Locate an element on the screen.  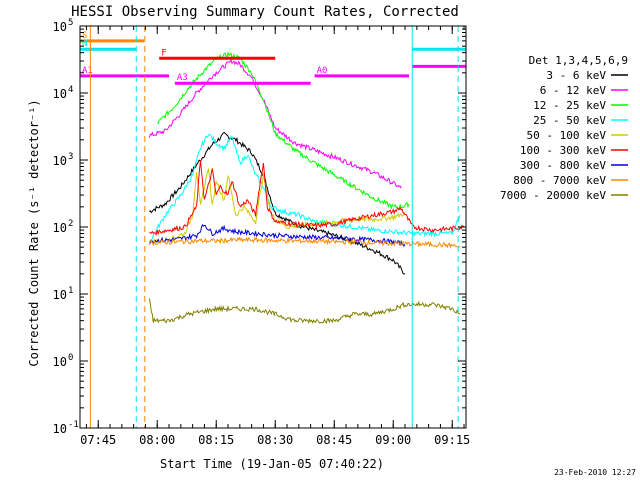
y-tick-exponent-1: 0 is located at coordinates (70, 358).